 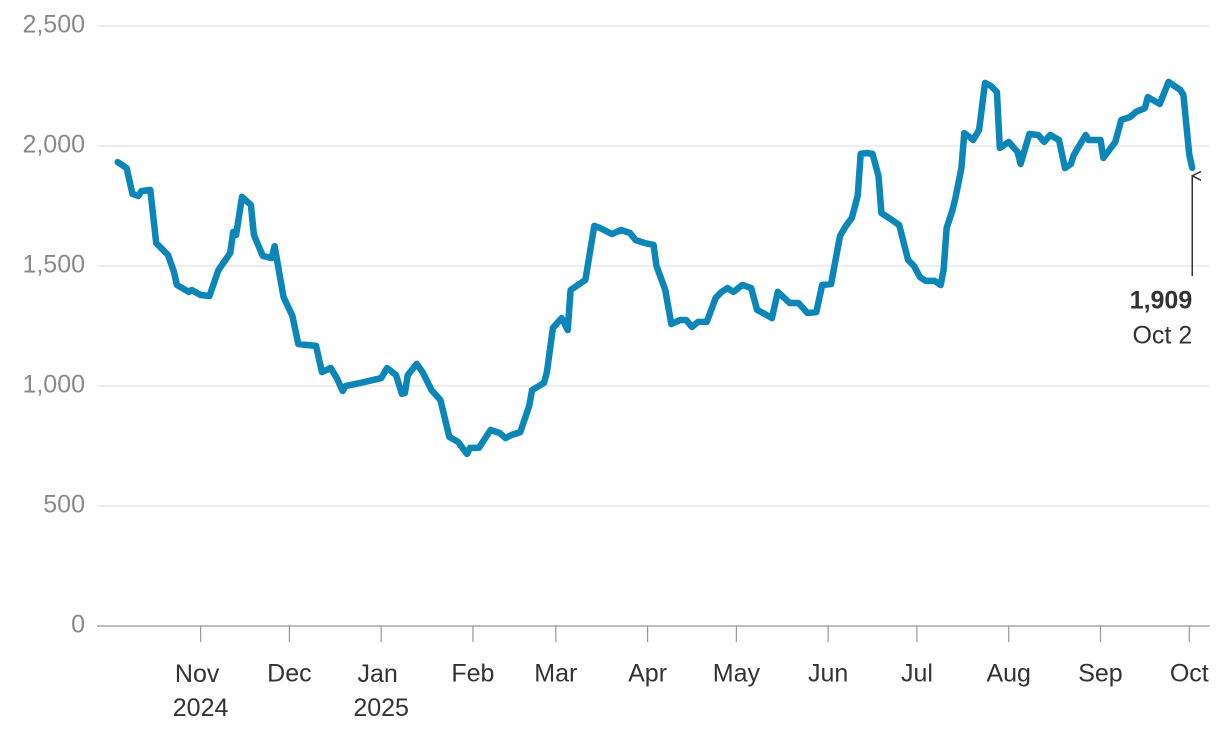 I want to click on x-tick-label: Nov 2024, so click(x=201, y=691).